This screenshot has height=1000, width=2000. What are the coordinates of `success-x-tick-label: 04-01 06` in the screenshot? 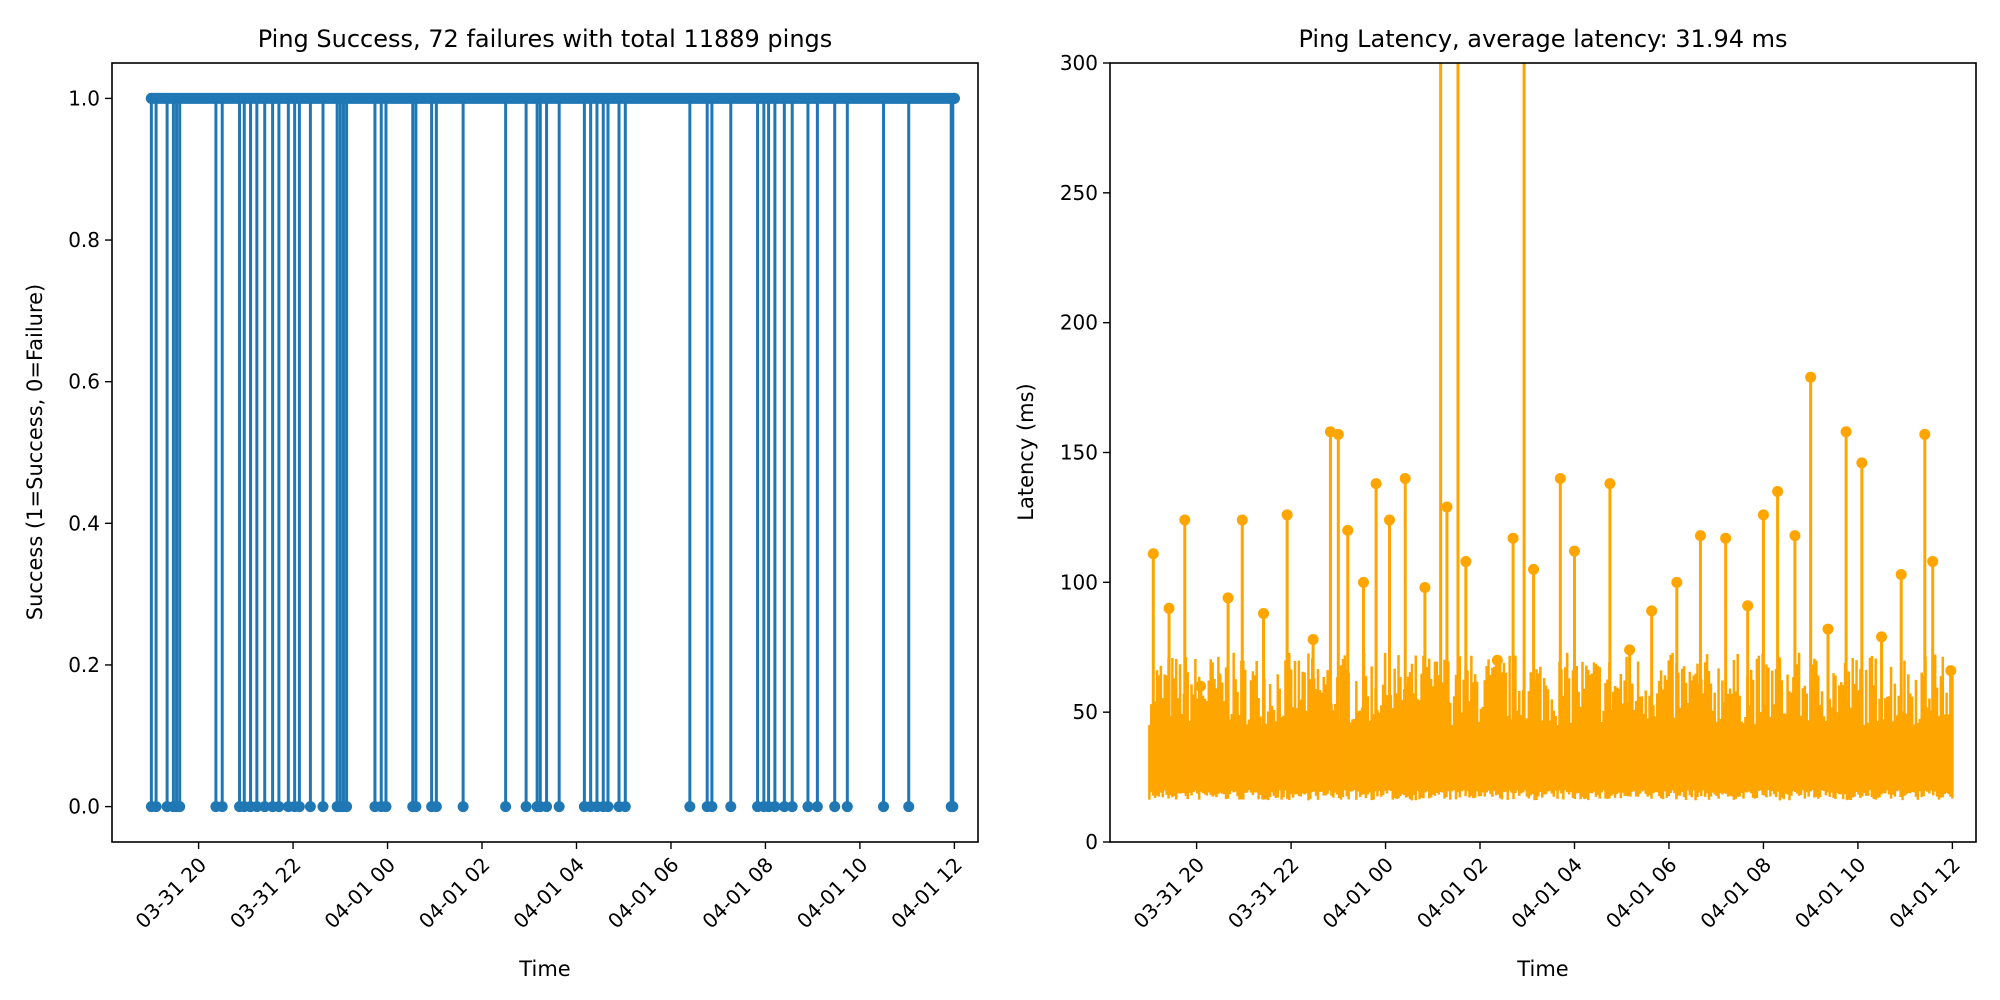 It's located at (643, 893).